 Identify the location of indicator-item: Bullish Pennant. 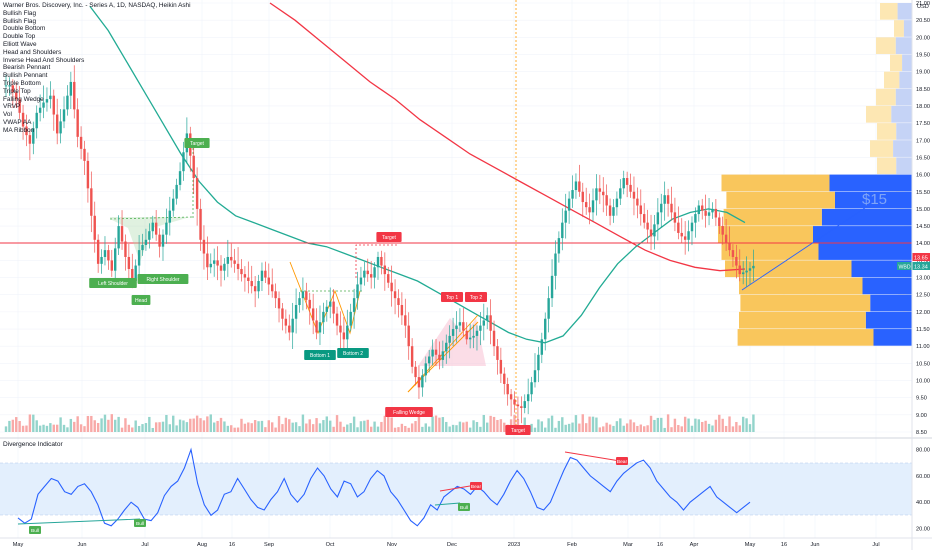
(25, 76).